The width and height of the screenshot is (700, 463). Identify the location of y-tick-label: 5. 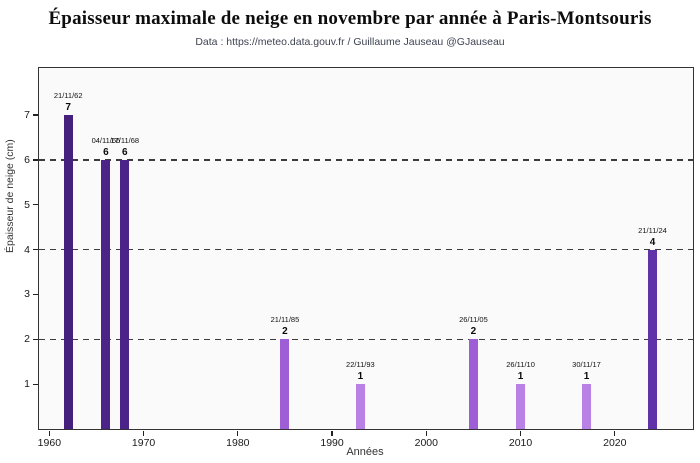
(27, 204).